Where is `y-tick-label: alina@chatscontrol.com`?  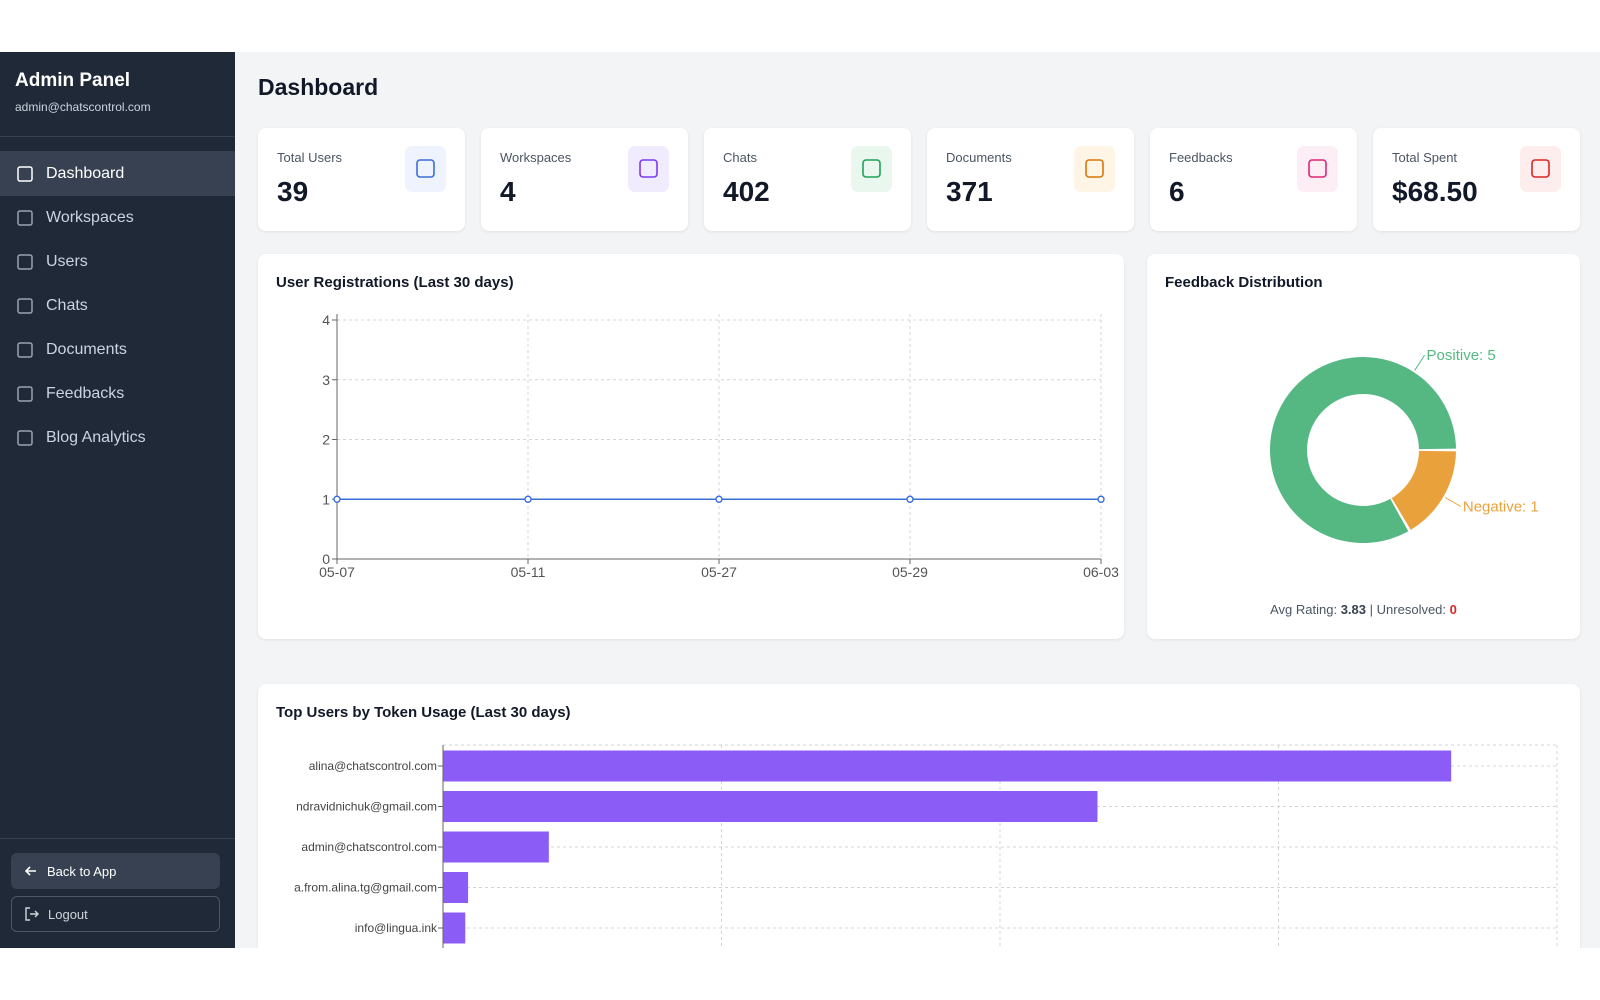
y-tick-label: alina@chatscontrol.com is located at coordinates (373, 766).